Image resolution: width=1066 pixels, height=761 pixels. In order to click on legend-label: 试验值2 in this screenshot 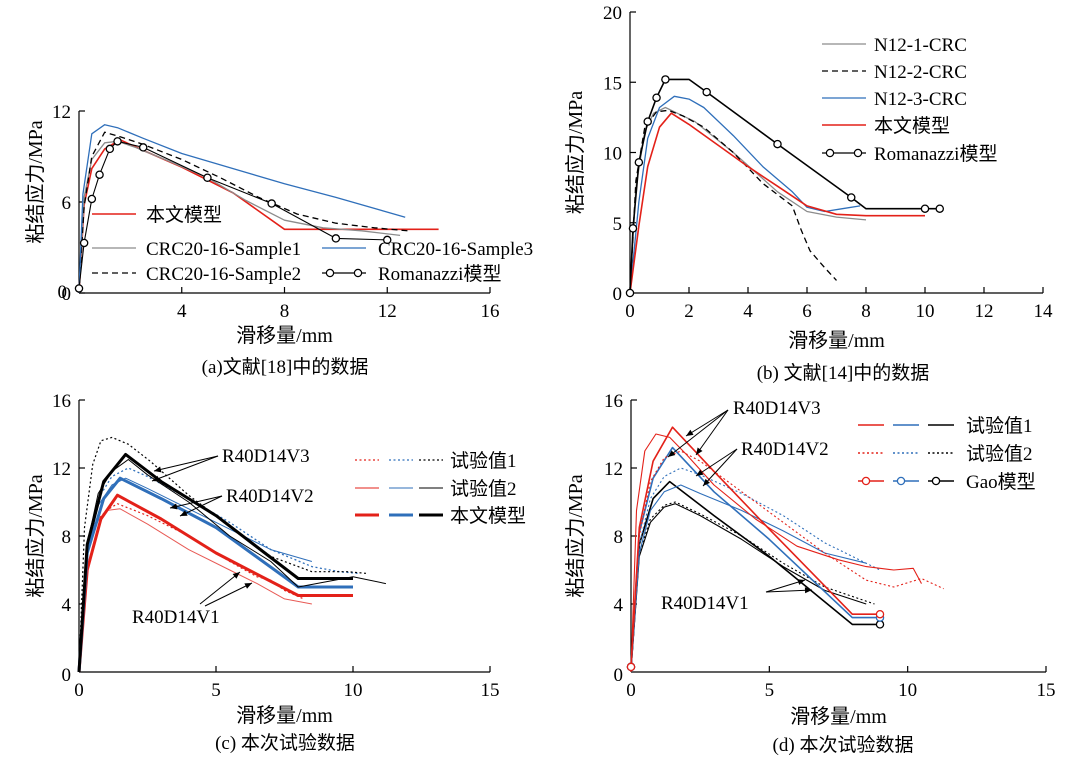, I will do `click(483, 489)`.